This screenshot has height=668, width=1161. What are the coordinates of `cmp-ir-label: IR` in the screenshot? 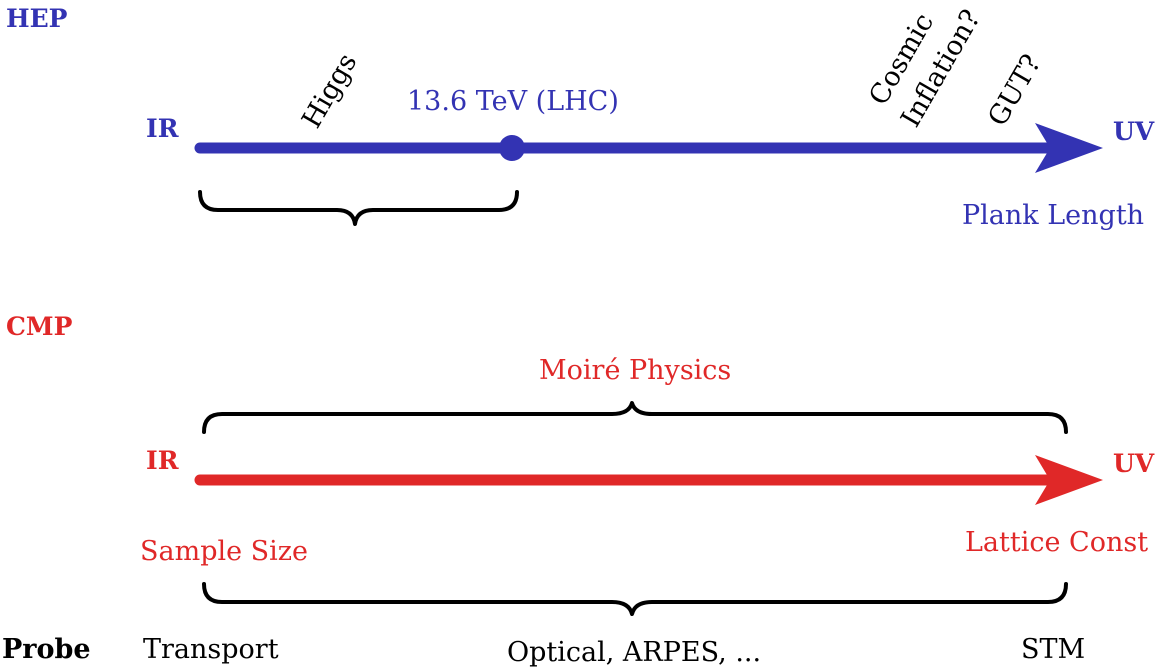 It's located at (162, 460).